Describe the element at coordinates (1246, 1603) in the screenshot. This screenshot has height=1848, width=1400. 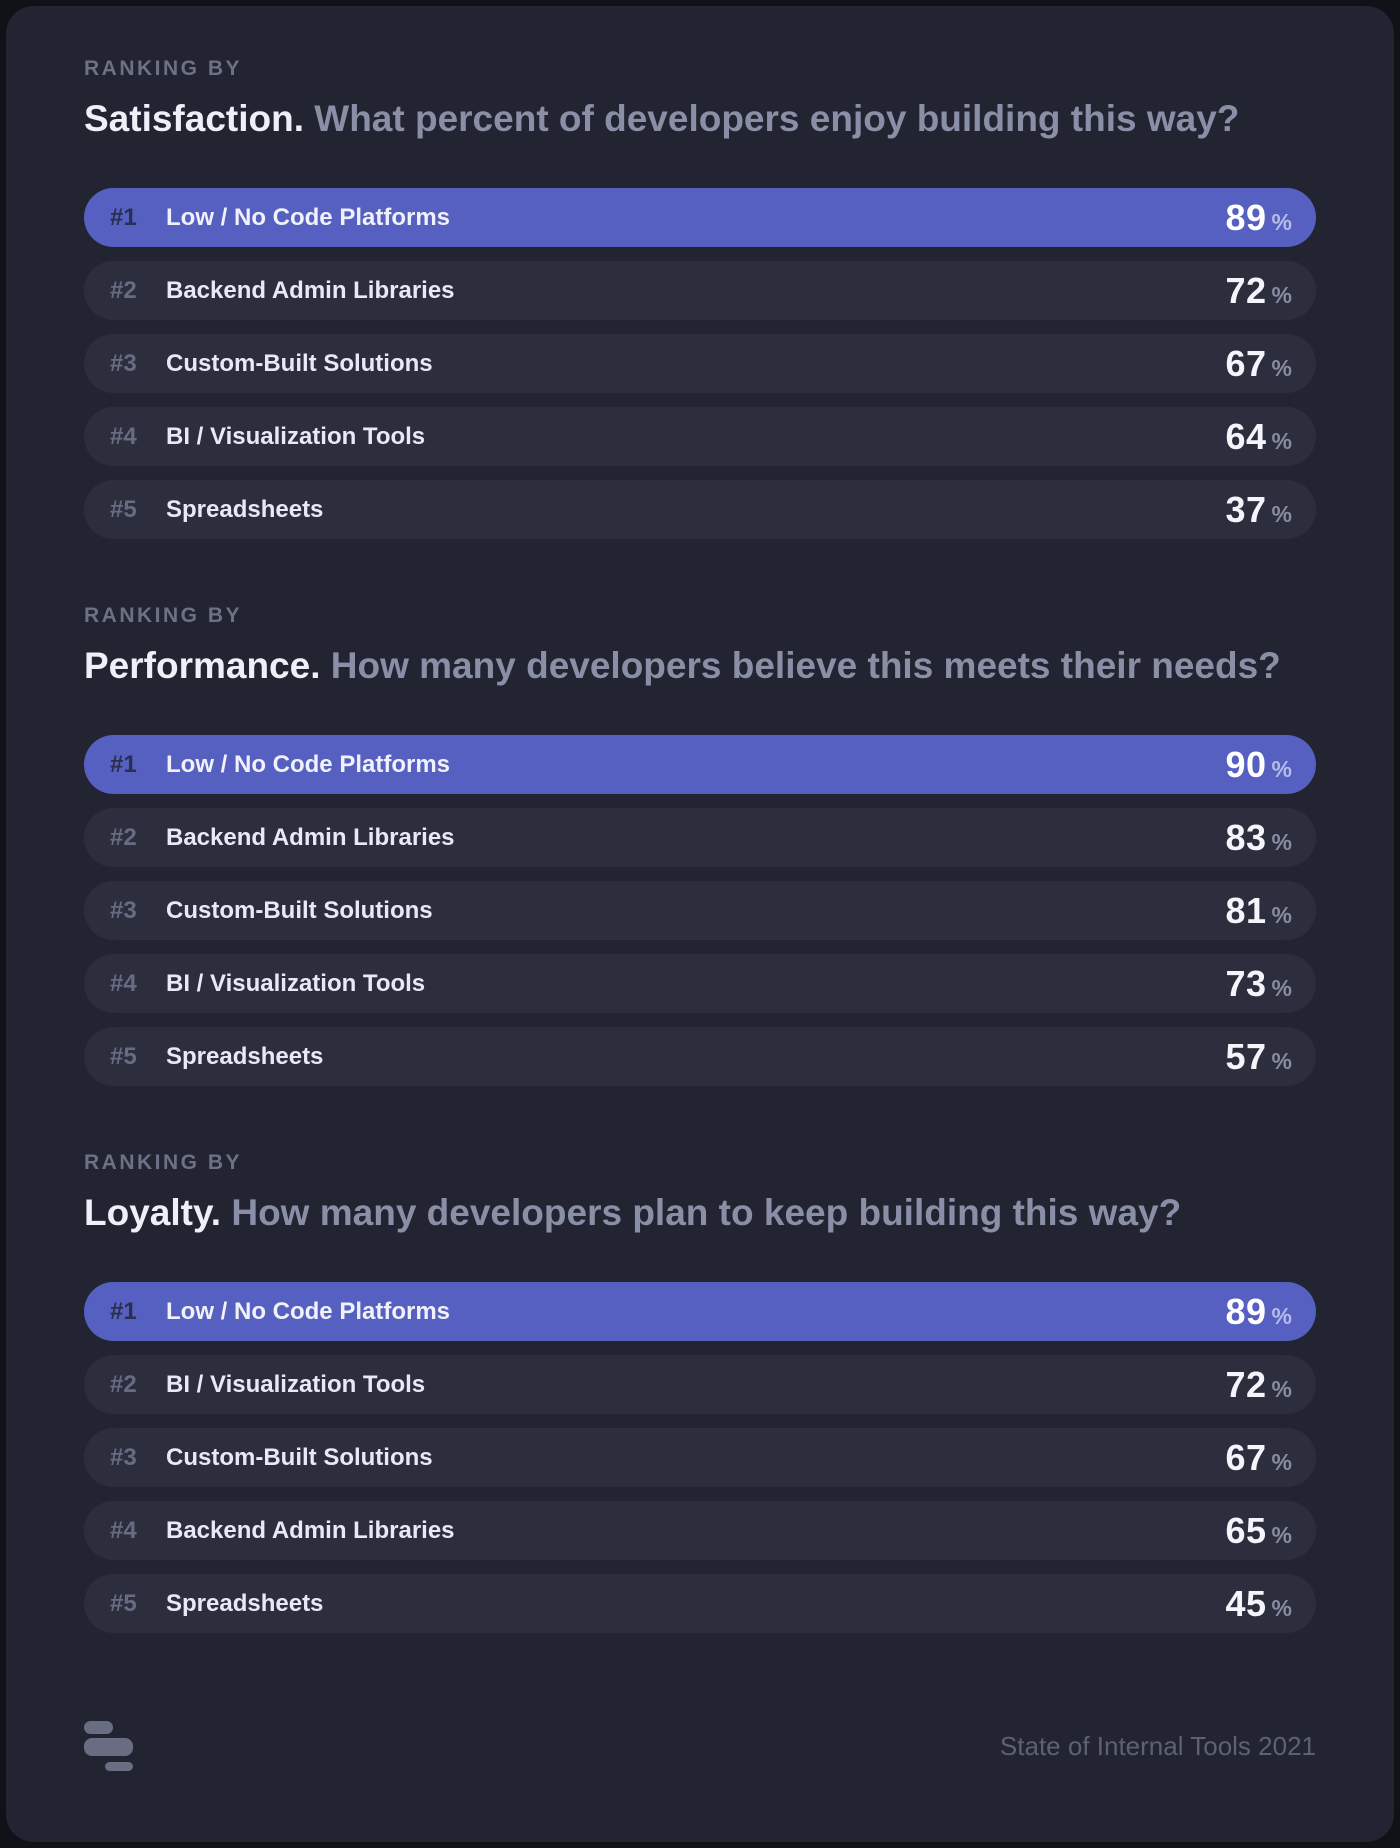
I see `percent-number: 45` at that location.